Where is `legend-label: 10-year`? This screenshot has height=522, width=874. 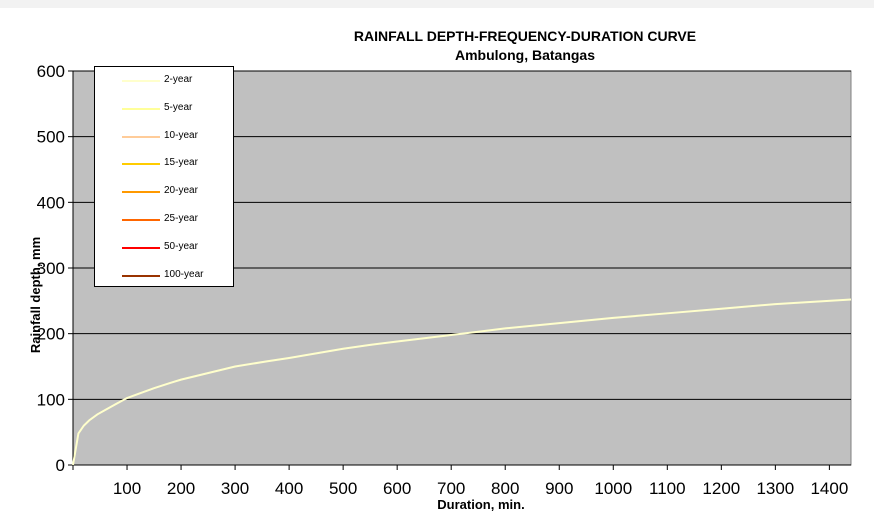 legend-label: 10-year is located at coordinates (181, 135).